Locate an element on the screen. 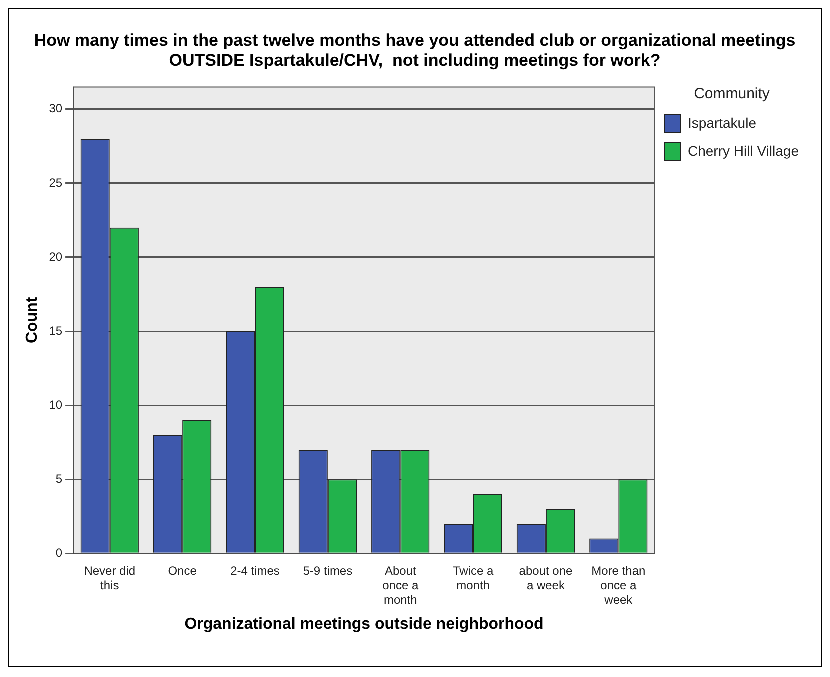 The width and height of the screenshot is (830, 677). y-tick-label: 15 is located at coordinates (56, 331).